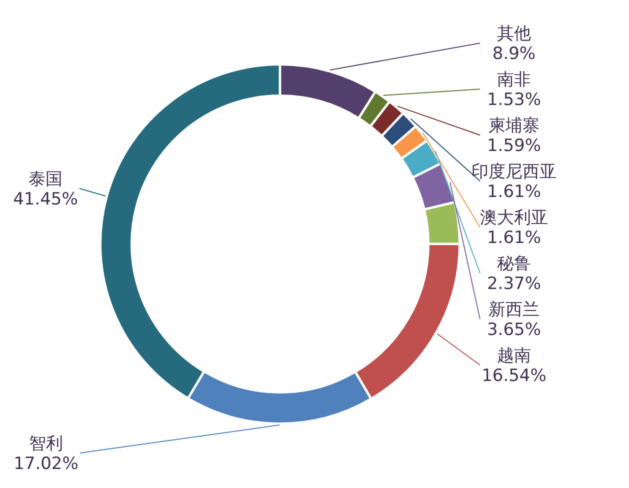 This screenshot has width=629, height=488. Describe the element at coordinates (514, 54) in the screenshot. I see `data-label: 8.9%` at that location.